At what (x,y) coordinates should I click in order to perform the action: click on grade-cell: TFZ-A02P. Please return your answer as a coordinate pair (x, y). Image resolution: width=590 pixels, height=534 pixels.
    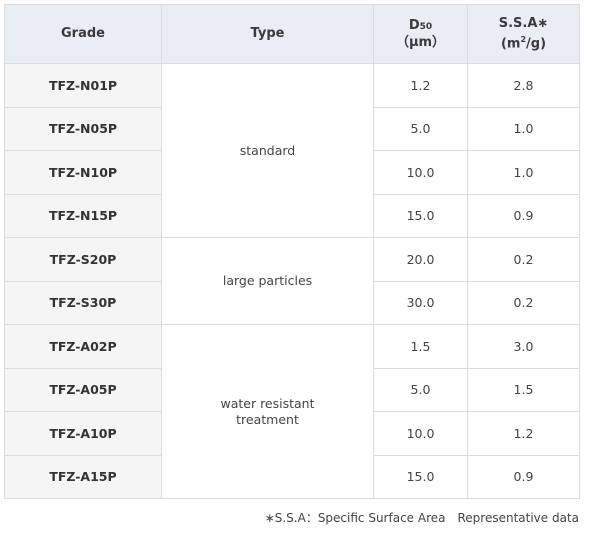
    Looking at the image, I should click on (83, 346).